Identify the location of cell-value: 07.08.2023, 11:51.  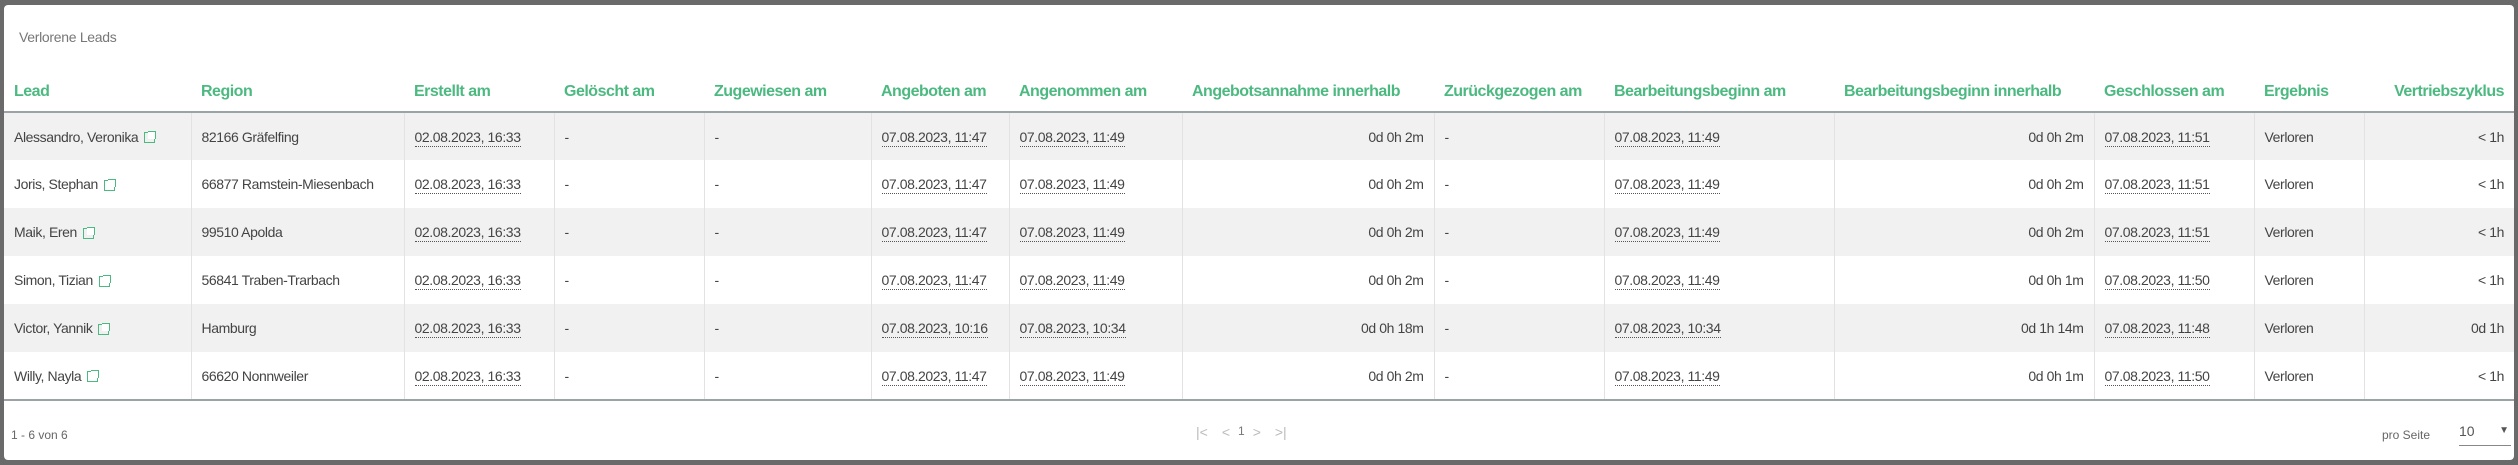
(2157, 185).